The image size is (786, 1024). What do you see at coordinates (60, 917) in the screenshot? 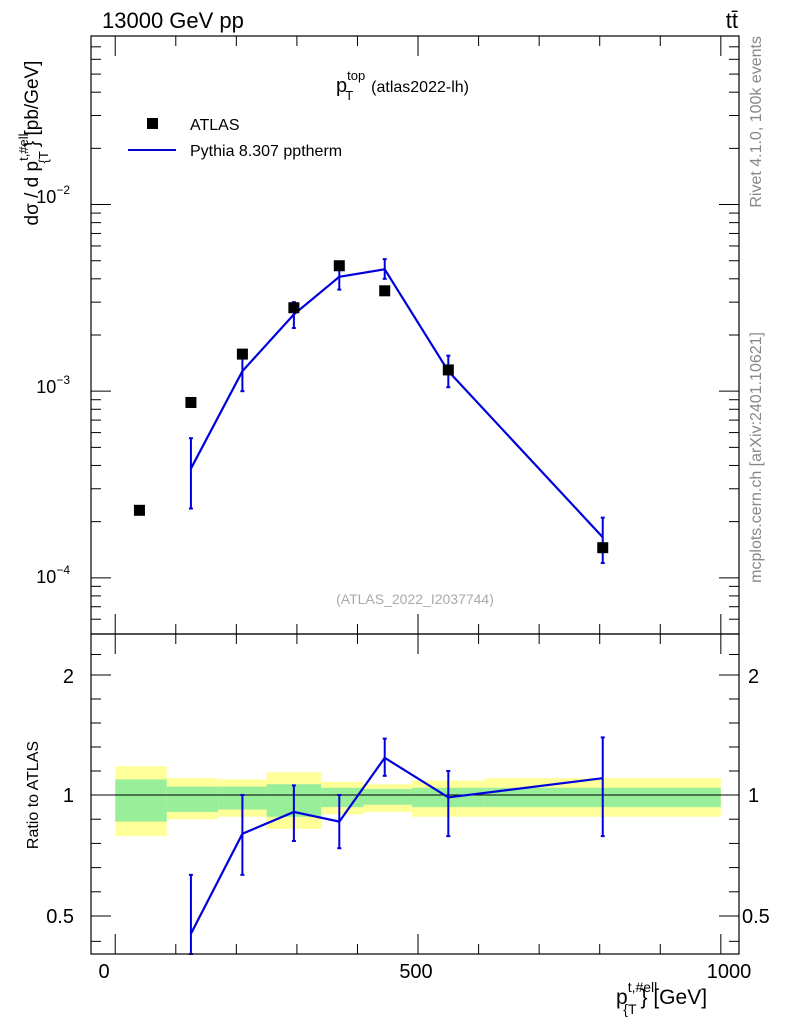
I see `ratio-ytick-left-05: 0.5` at bounding box center [60, 917].